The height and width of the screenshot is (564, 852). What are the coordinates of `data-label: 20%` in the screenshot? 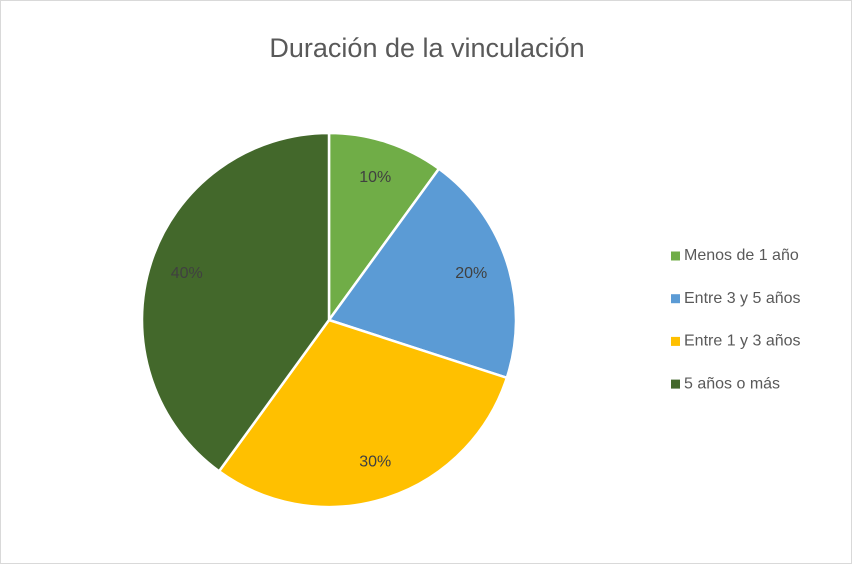 It's located at (471, 273).